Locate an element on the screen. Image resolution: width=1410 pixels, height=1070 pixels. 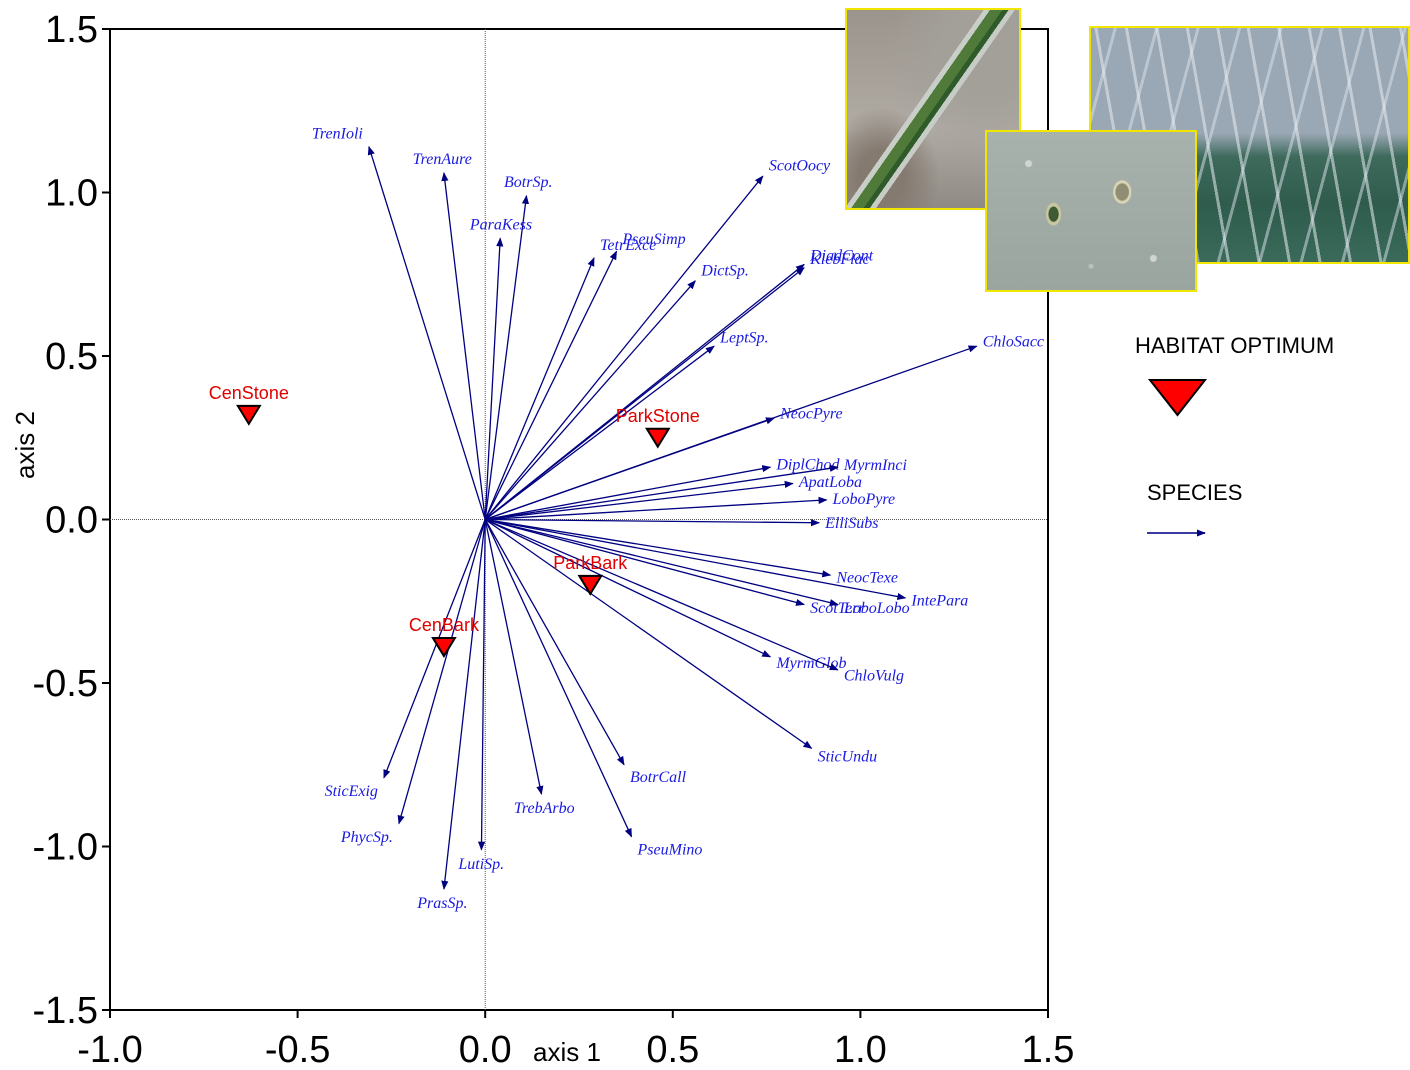
species-label: PseuSimp is located at coordinates (654, 239).